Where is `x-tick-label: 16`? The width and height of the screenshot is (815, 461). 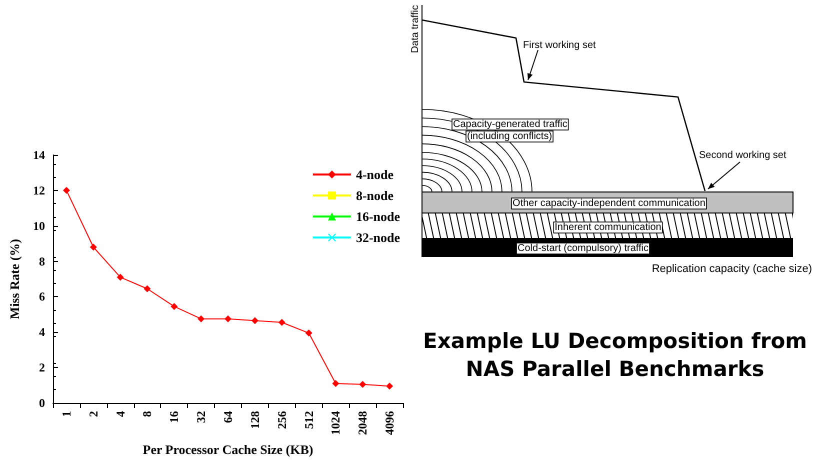
x-tick-label: 16 is located at coordinates (174, 417).